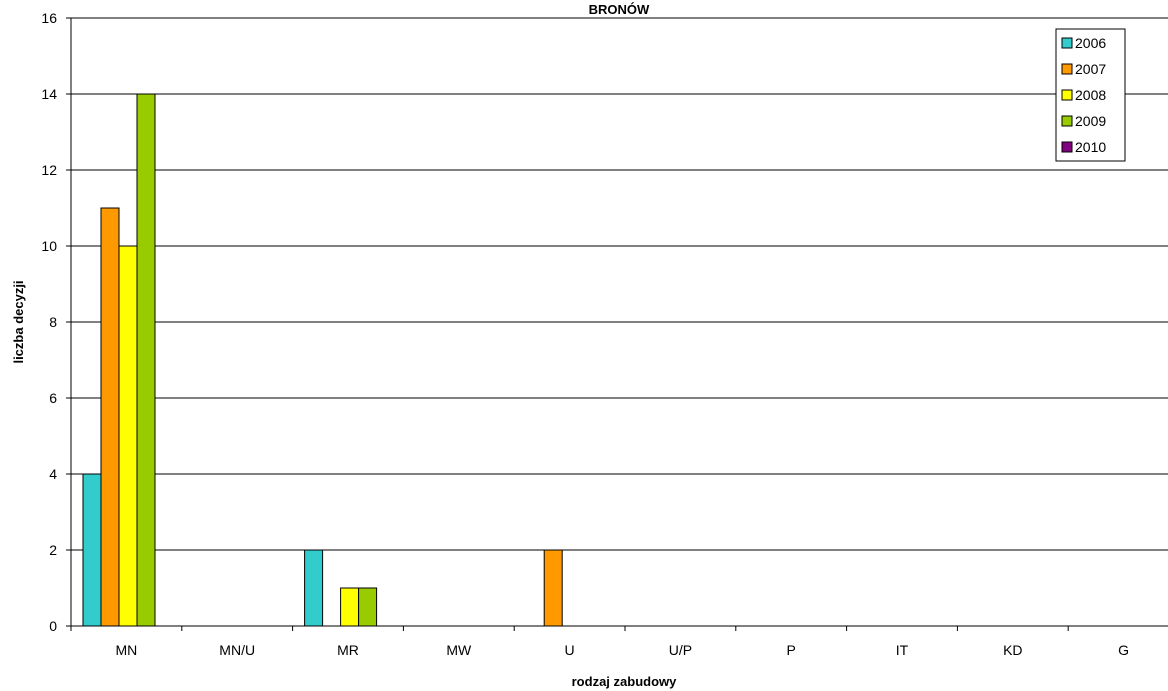 The height and width of the screenshot is (691, 1168). What do you see at coordinates (53, 398) in the screenshot?
I see `y-tick-label: 6` at bounding box center [53, 398].